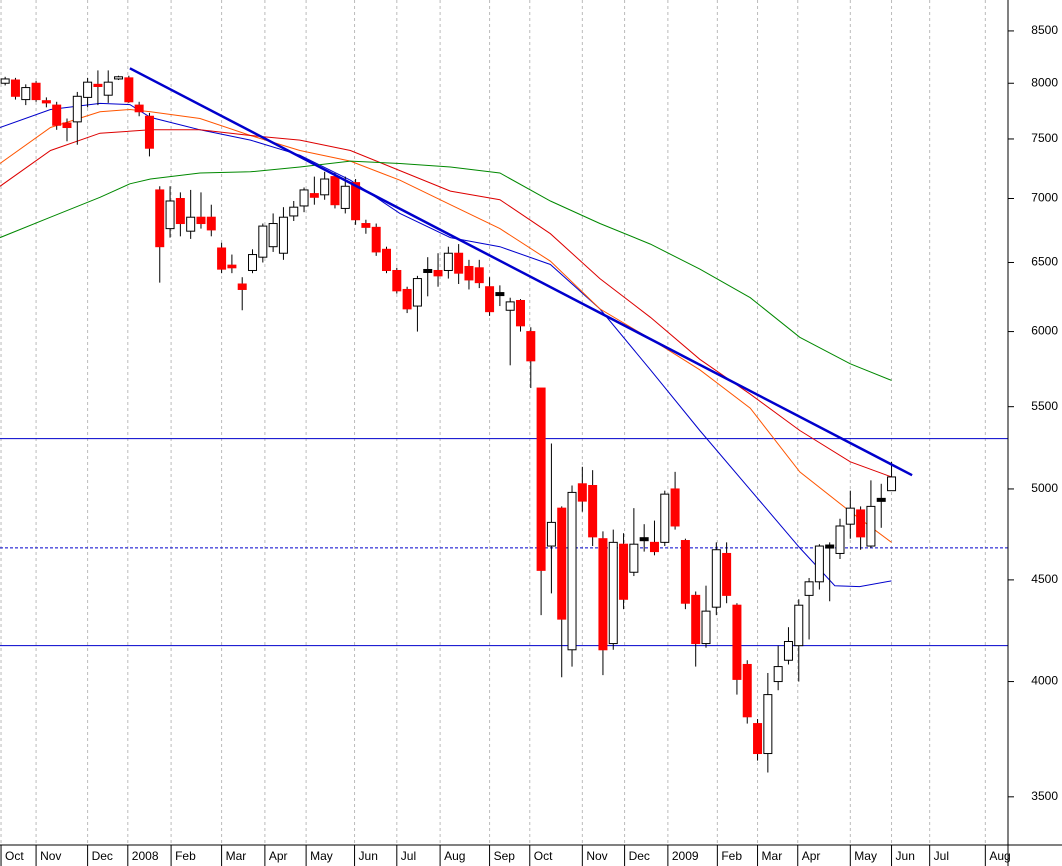 The width and height of the screenshot is (1062, 866). Describe the element at coordinates (1044, 579) in the screenshot. I see `y-tick-label: 4500` at that location.